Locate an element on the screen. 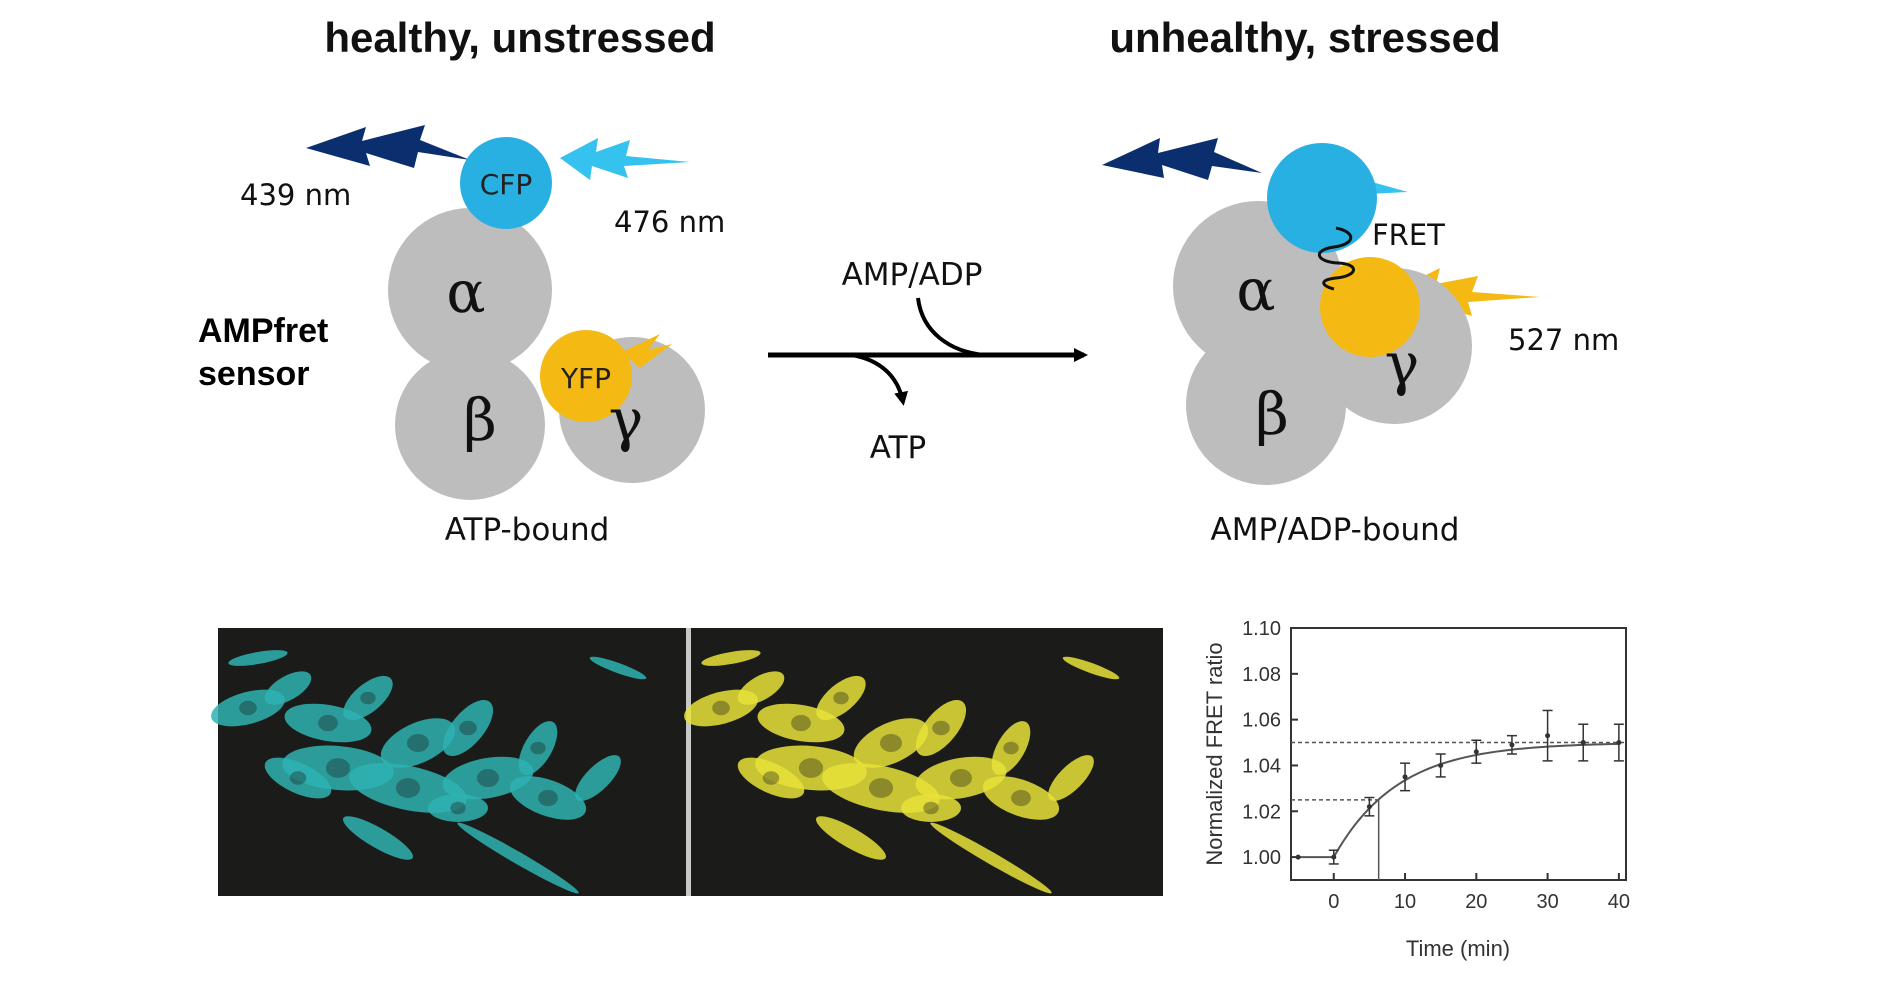  subunit-beta is located at coordinates (470, 425).